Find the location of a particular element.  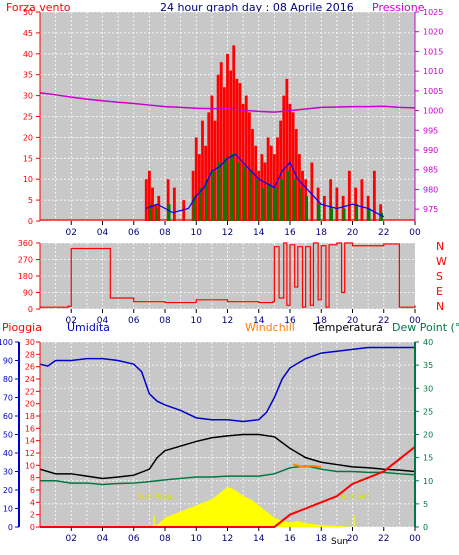

temperature-axis-tick-label: 10 is located at coordinates (428, 481).